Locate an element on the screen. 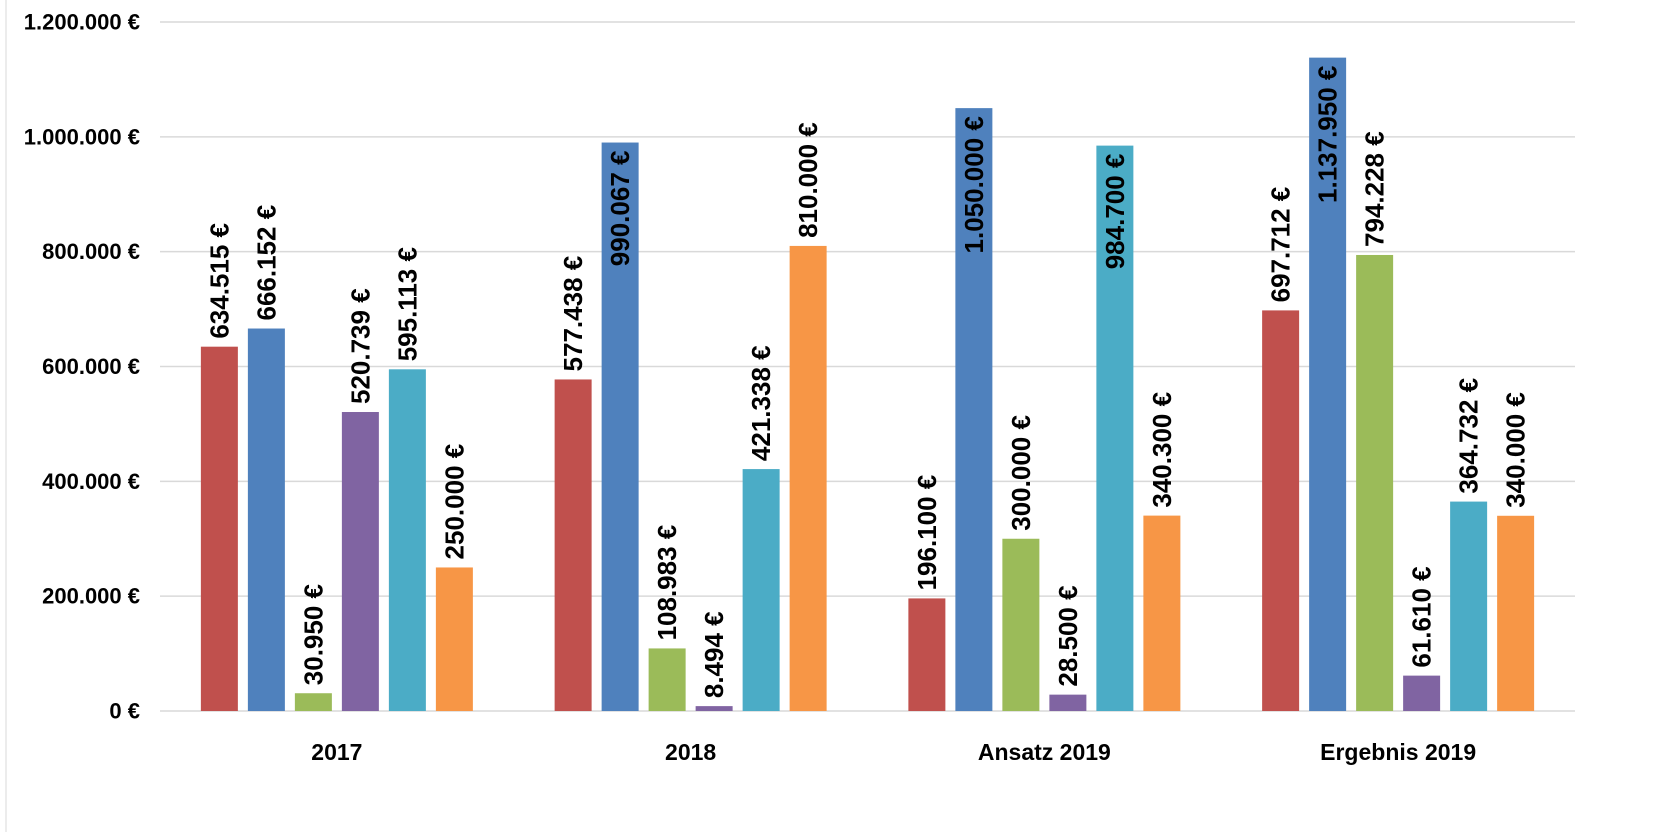 The image size is (1679, 832). value-label: 8.494 € is located at coordinates (714, 654).